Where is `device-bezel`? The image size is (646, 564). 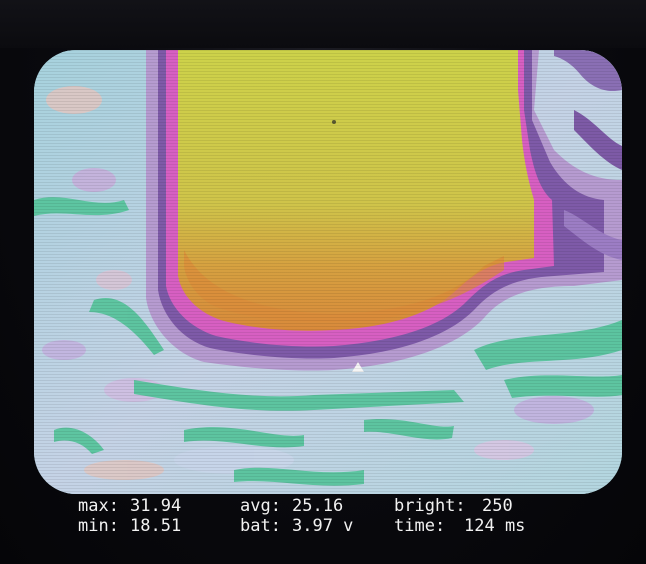
device-bezel is located at coordinates (323, 24).